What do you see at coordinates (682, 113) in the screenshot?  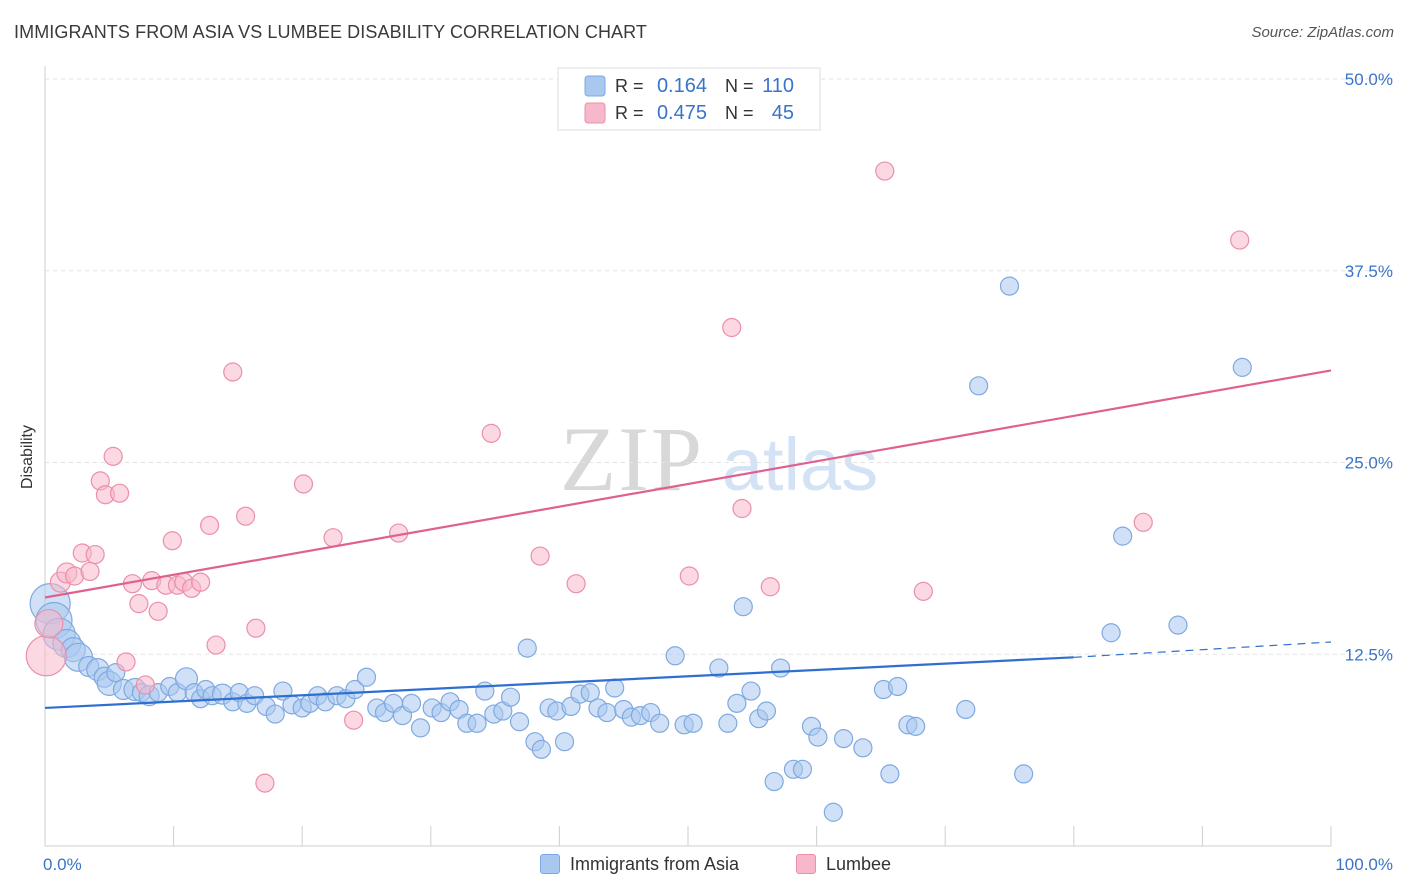 I see `stats-r-value: 0.475` at bounding box center [682, 113].